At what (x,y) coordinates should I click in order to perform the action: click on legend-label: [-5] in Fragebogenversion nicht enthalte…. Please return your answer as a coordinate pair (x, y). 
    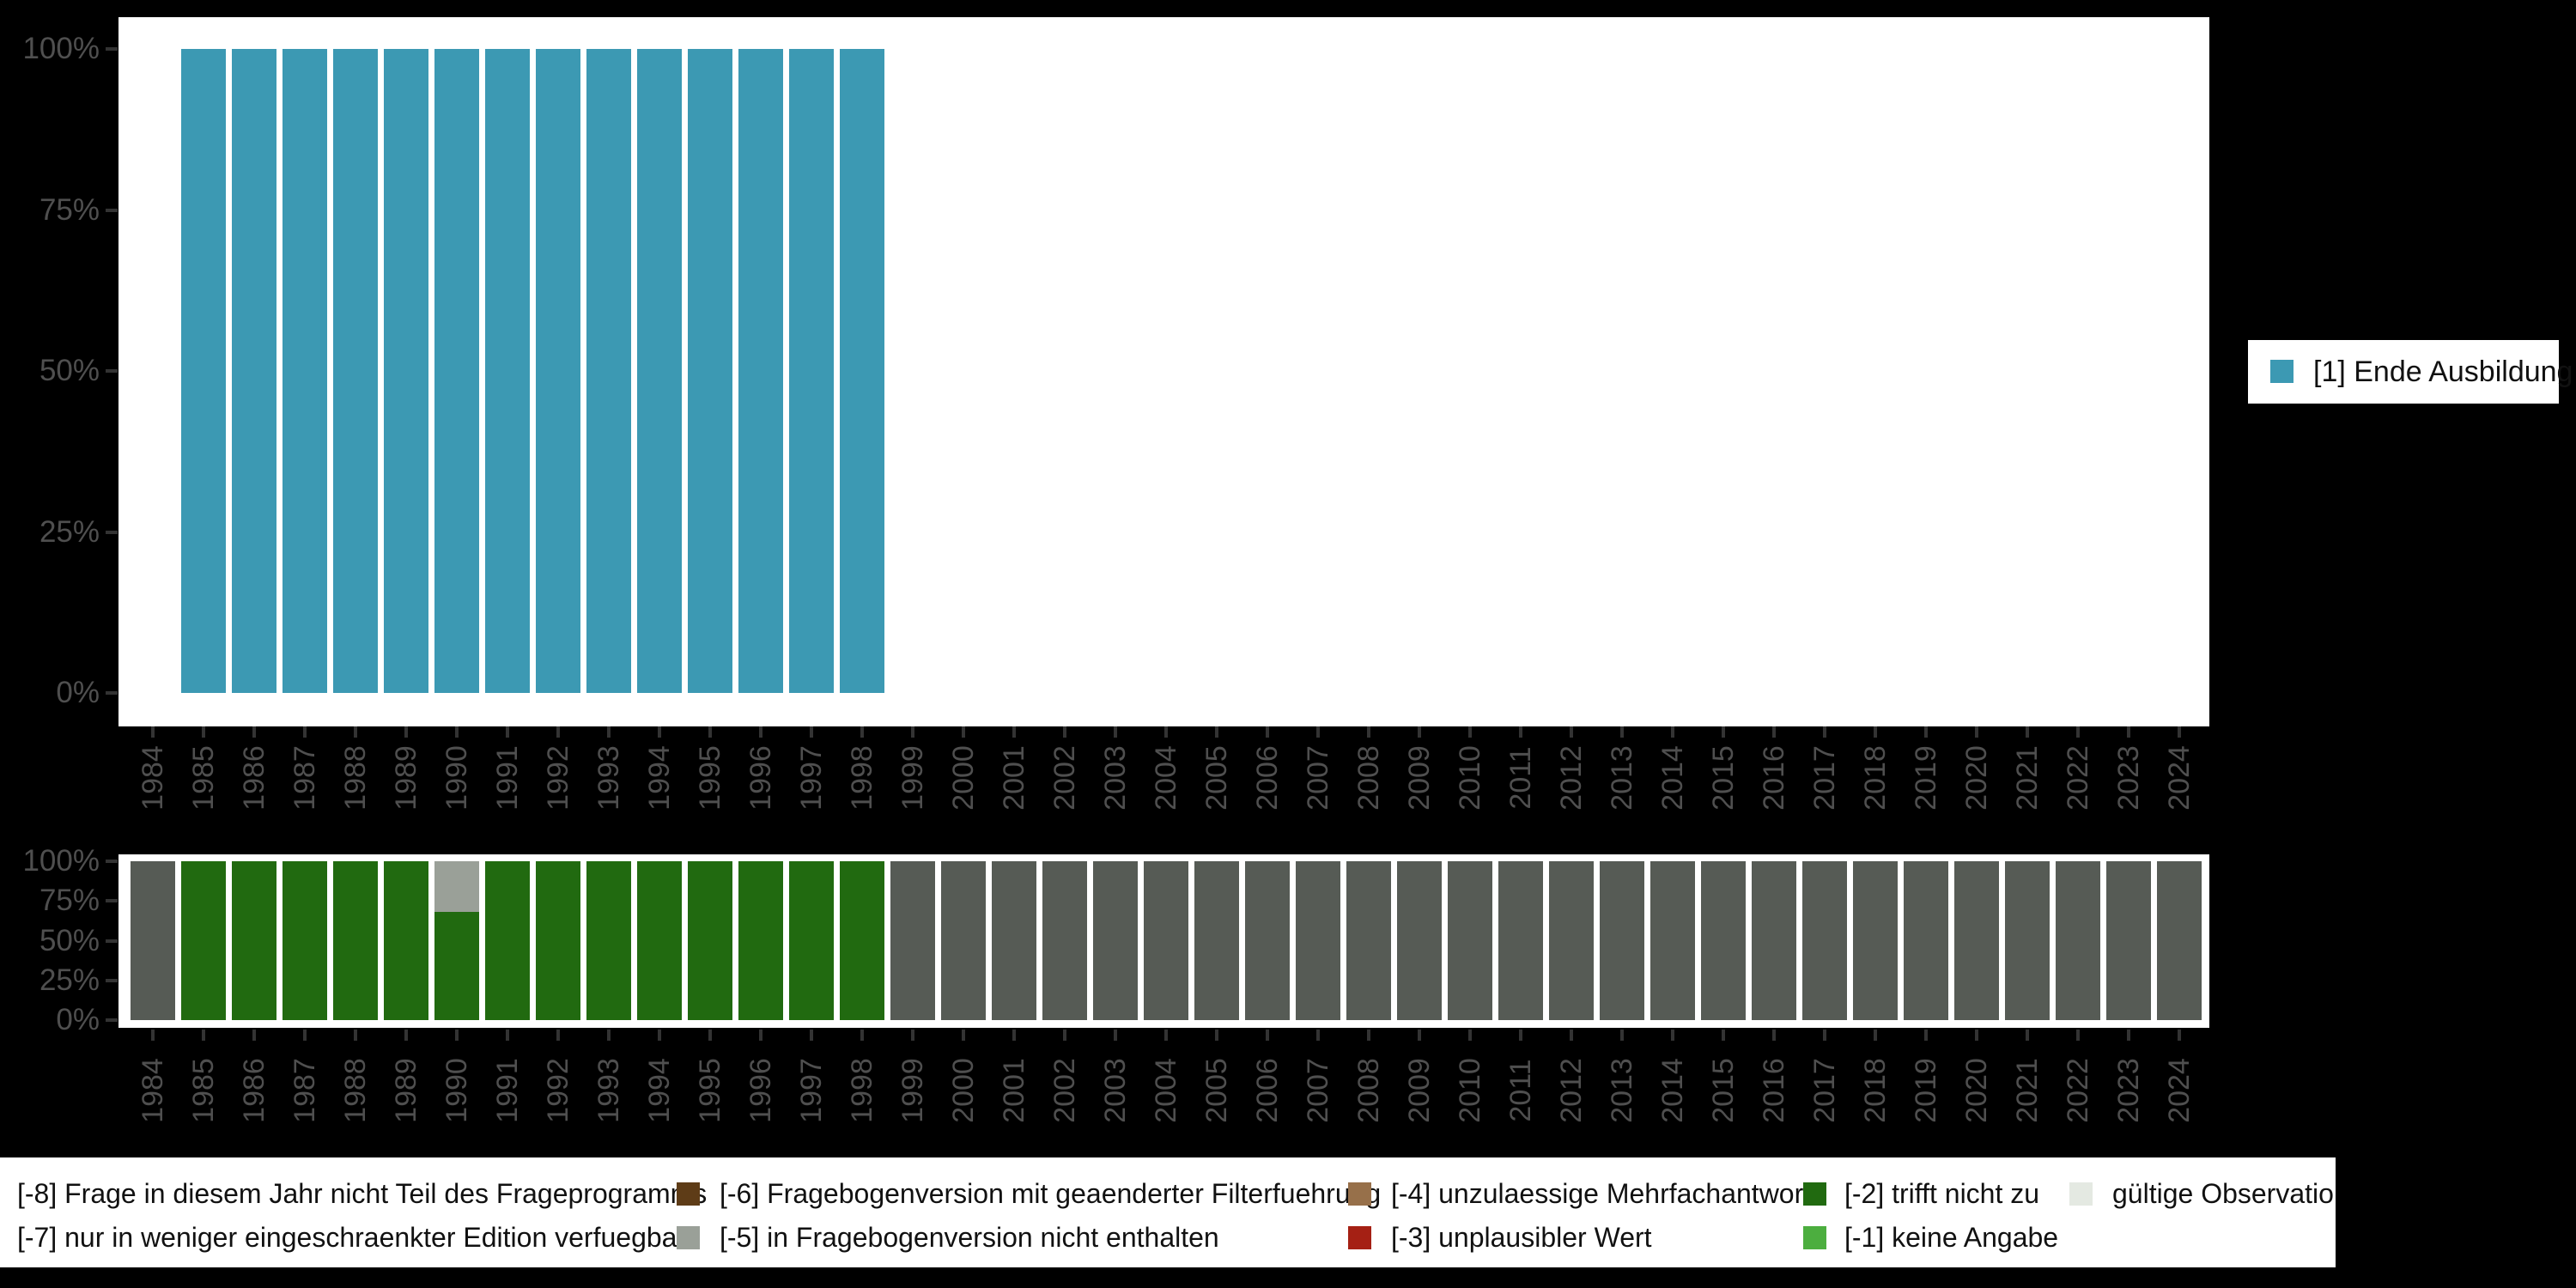
    Looking at the image, I should click on (969, 1237).